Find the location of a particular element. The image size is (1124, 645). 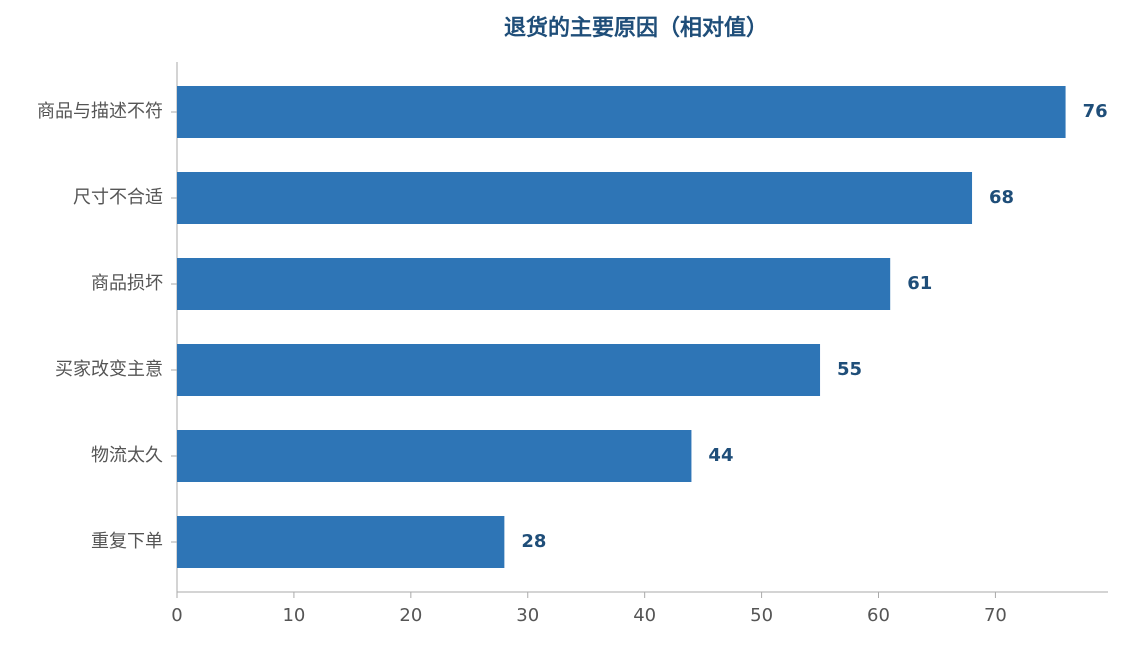

chart-title: 退货的主要原因（相对值） is located at coordinates (636, 28).